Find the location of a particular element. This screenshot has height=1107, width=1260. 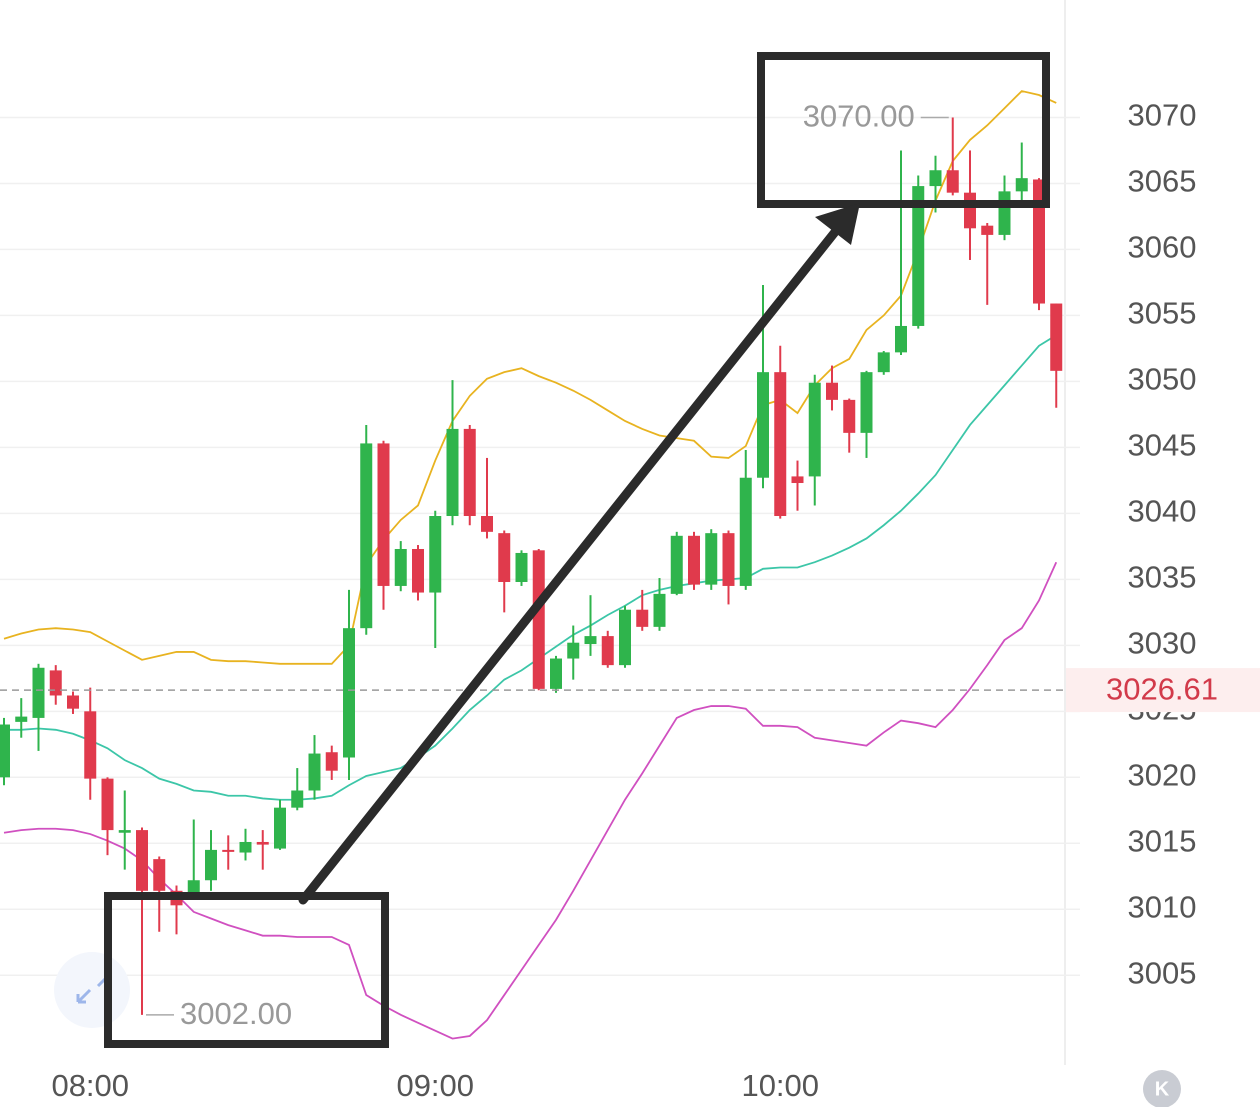

y-tick-label: 3050 is located at coordinates (1162, 379).